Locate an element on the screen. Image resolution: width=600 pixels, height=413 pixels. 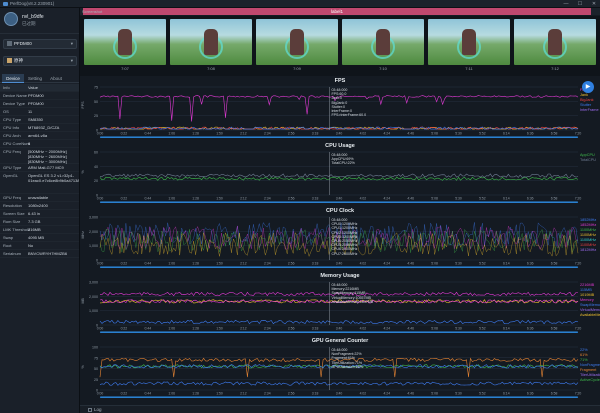
legend-item: Memory is located at coordinates (587, 300).